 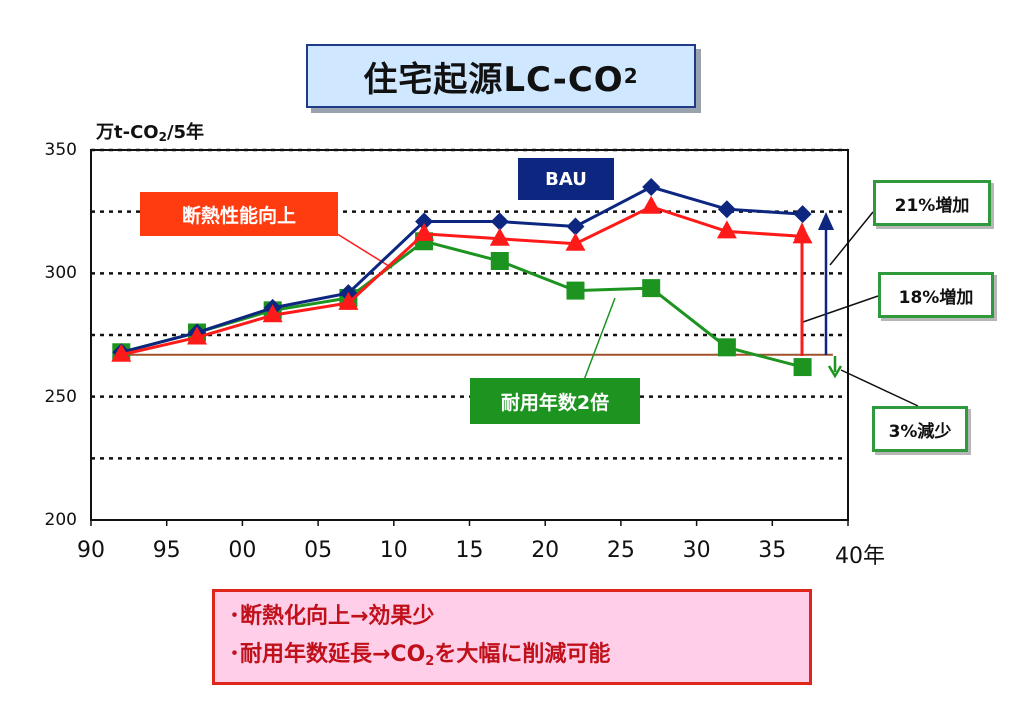 I want to click on callout-21-increase: 21%増加, so click(x=932, y=203).